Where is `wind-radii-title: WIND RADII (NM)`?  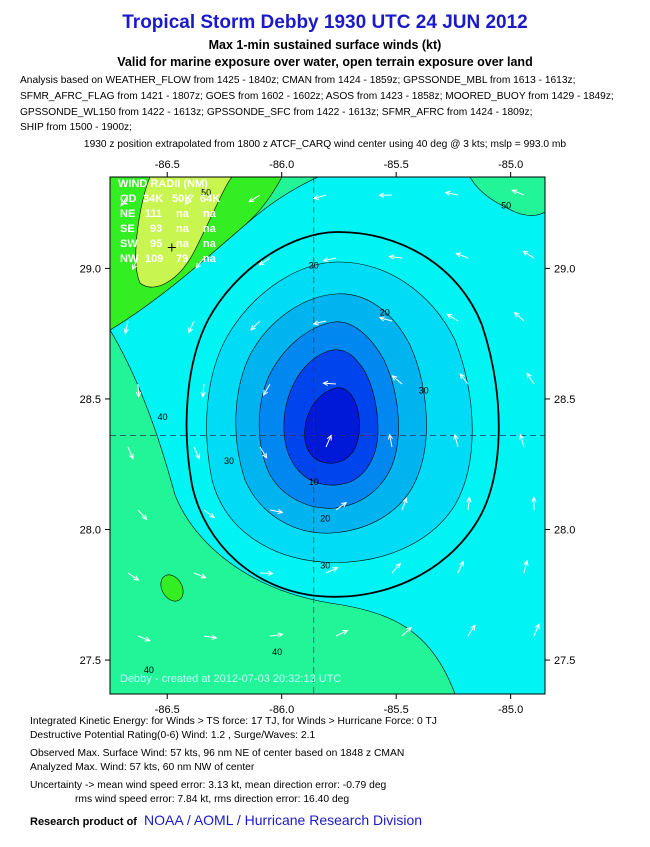
wind-radii-title: WIND RADII (NM) is located at coordinates (163, 184).